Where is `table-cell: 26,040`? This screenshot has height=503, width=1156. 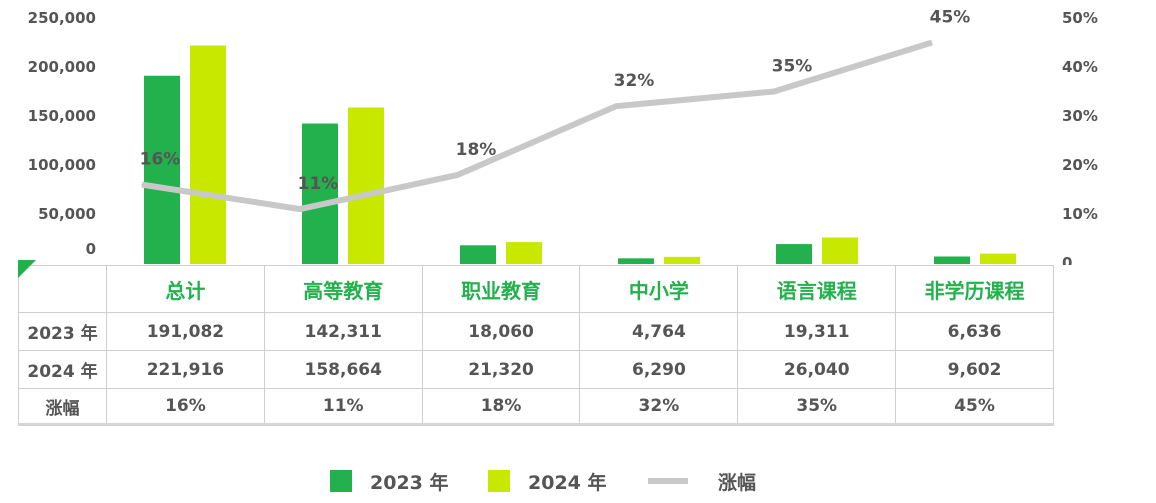 table-cell: 26,040 is located at coordinates (817, 369).